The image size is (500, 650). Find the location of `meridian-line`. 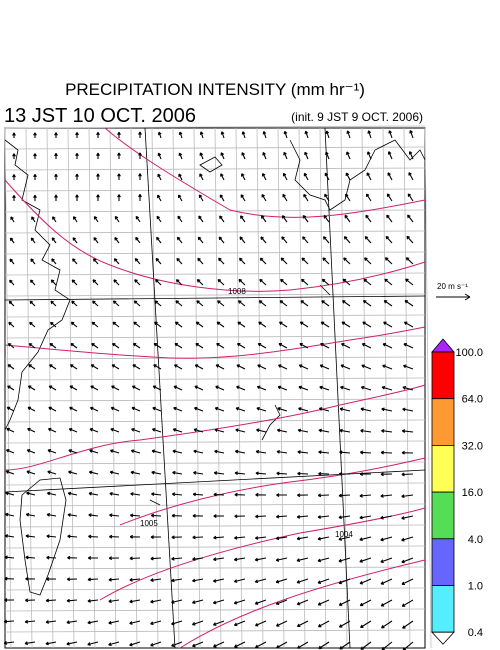

meridian-line is located at coordinates (215, 298).